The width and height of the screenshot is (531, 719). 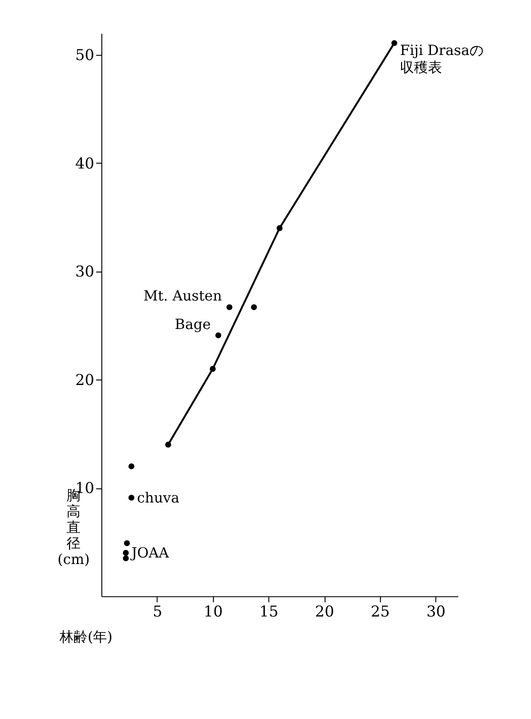 I want to click on x-axis-title: 林齢(年), so click(x=85, y=638).